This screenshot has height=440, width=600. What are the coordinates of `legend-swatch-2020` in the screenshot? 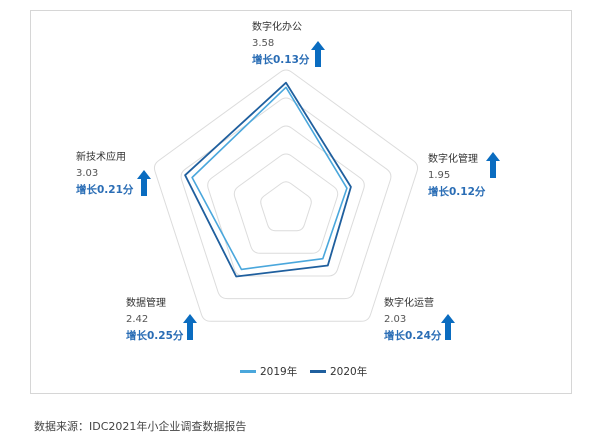 It's located at (318, 371).